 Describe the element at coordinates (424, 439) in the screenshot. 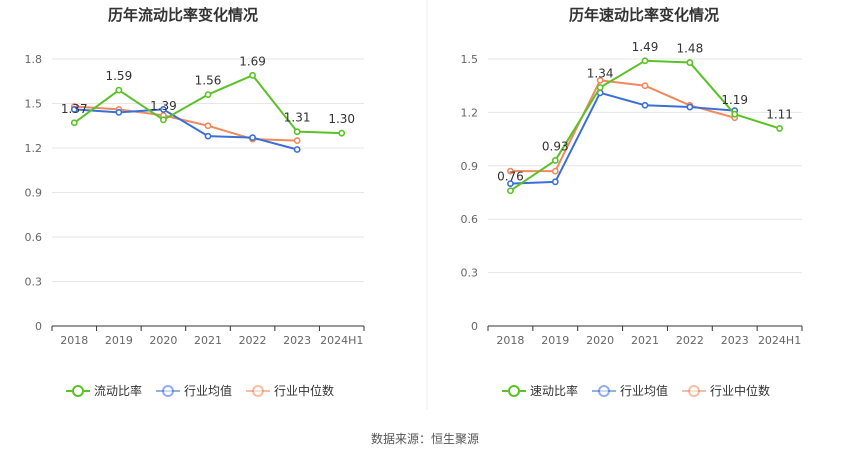

I see `source-note: 数据来源：恒生聚源` at that location.